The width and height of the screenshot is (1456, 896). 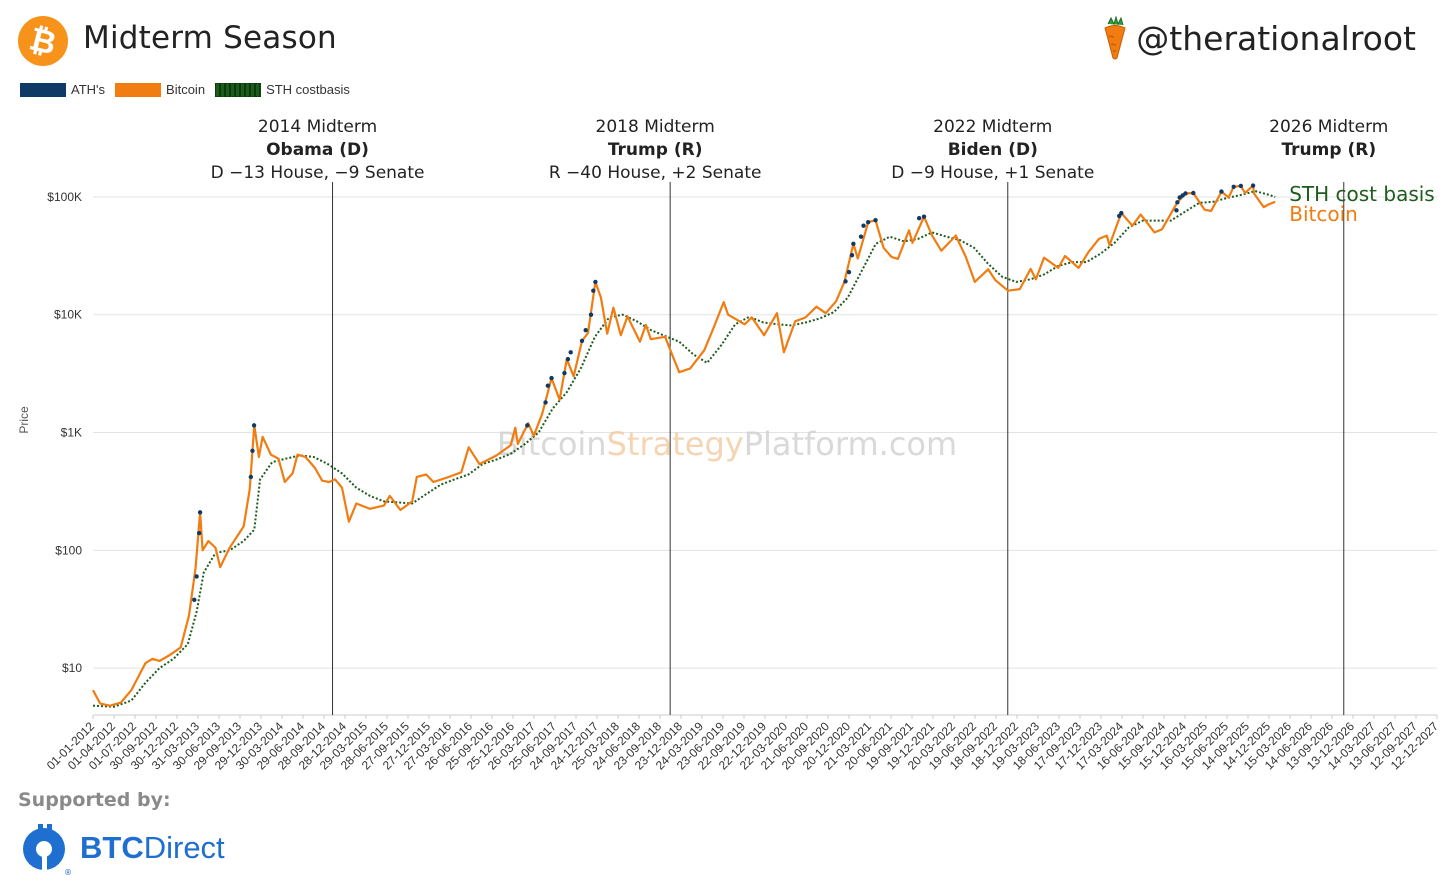 I want to click on legend-label-bitcoin: Bitcoin, so click(x=186, y=89).